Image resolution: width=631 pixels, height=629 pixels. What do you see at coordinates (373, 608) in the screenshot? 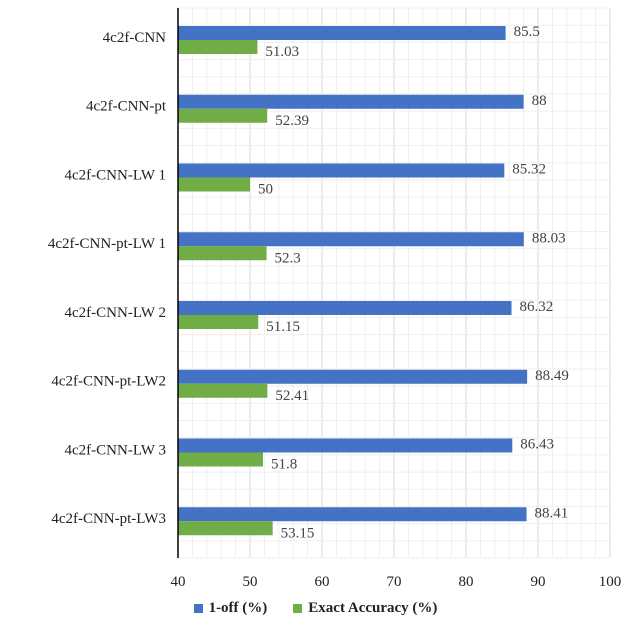
I see `legend-label-exact-accuracy: Exact Accuracy (%)` at bounding box center [373, 608].